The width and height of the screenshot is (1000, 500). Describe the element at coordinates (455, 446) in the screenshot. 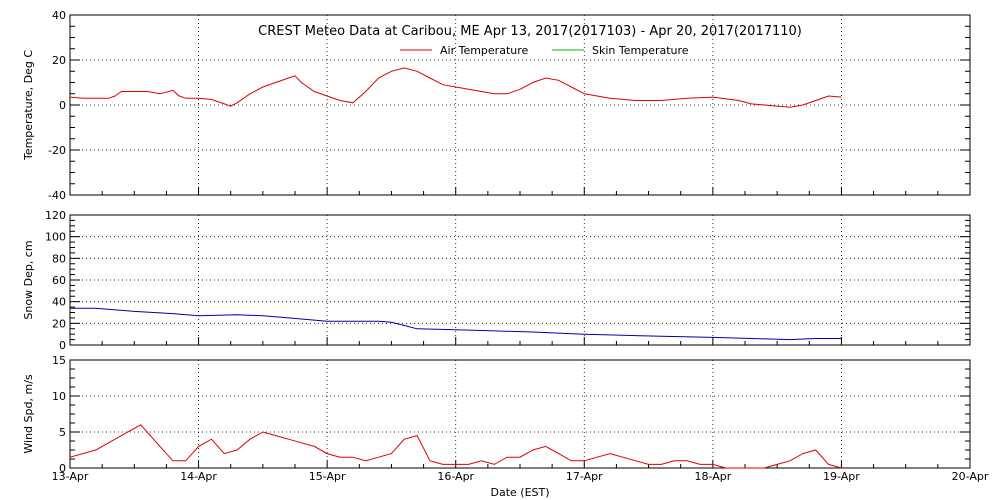

I see `series-wind-wind-speed` at that location.